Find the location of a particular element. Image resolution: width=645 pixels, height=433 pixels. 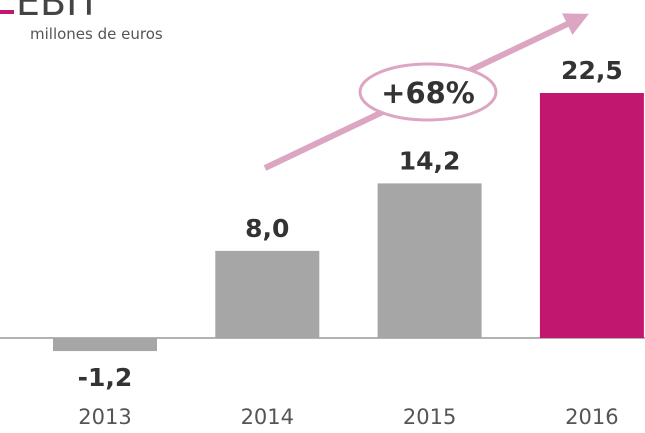

chart-title: EBIT is located at coordinates (58, 12).